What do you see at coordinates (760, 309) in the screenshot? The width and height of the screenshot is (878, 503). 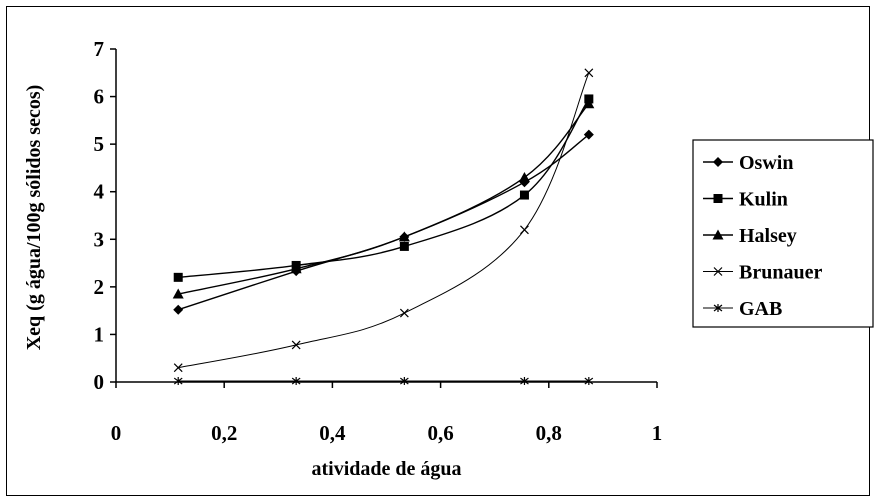 I see `legend-label: GAB` at bounding box center [760, 309].